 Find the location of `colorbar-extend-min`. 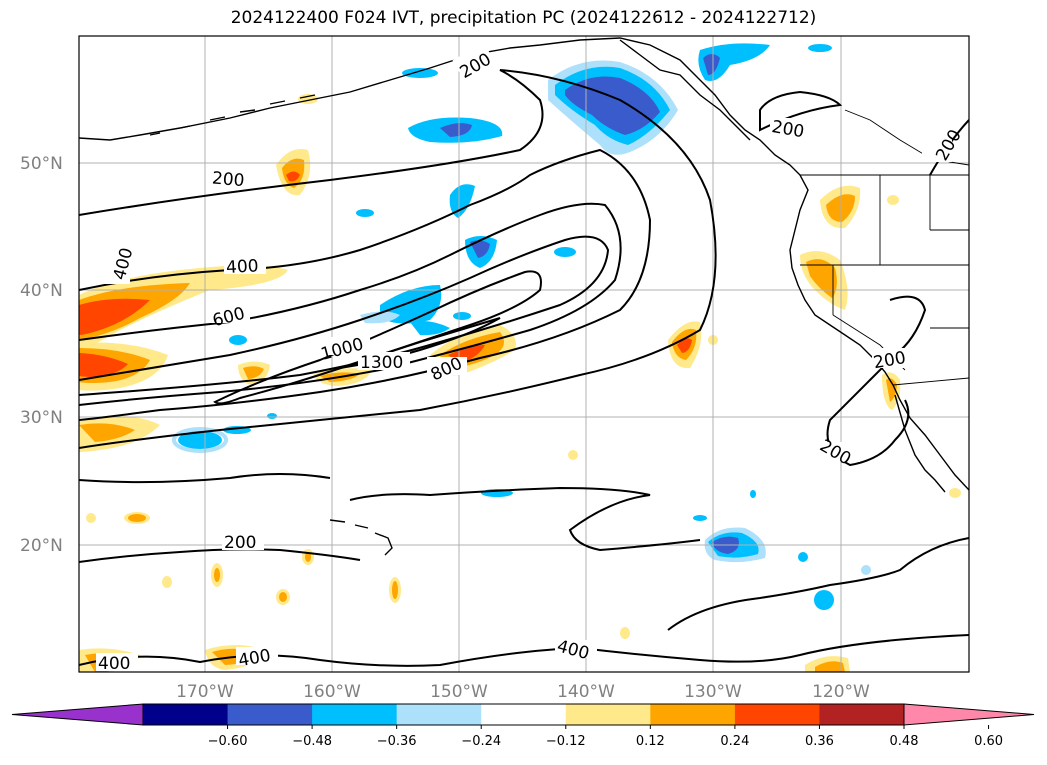

colorbar-extend-min is located at coordinates (77, 714).